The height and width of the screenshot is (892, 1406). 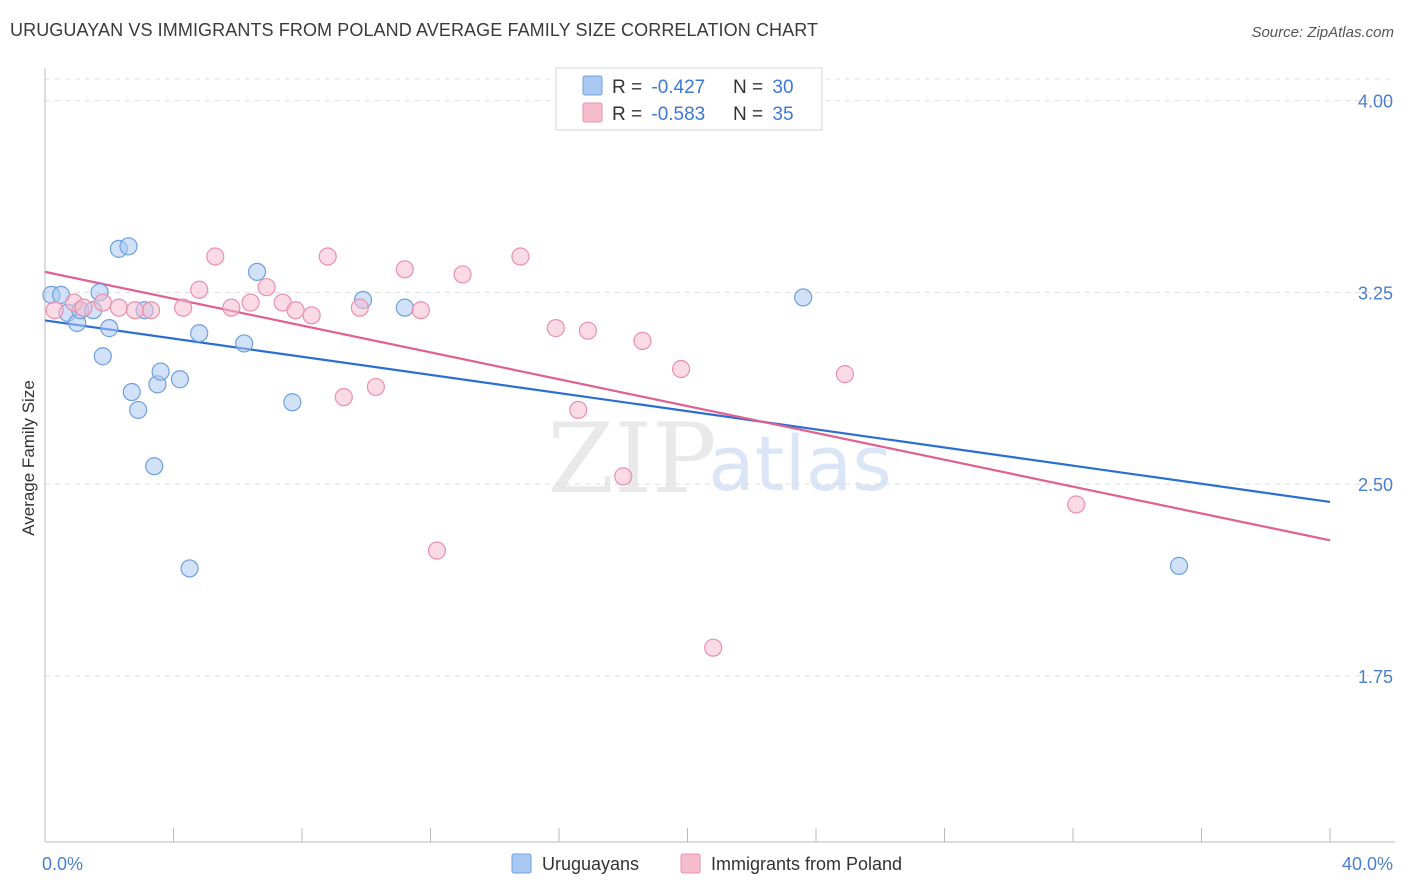 I want to click on svg-text: R = -0.427, so click(x=658, y=87).